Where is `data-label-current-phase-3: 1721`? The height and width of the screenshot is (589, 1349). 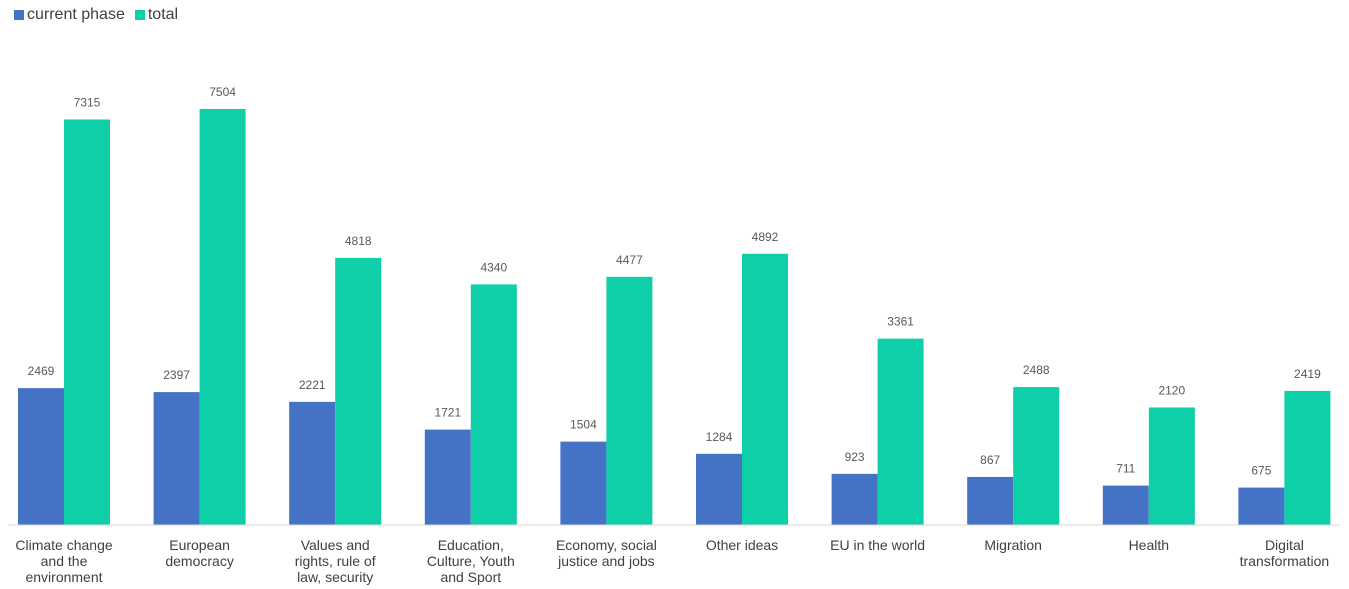
data-label-current-phase-3: 1721 is located at coordinates (447, 413).